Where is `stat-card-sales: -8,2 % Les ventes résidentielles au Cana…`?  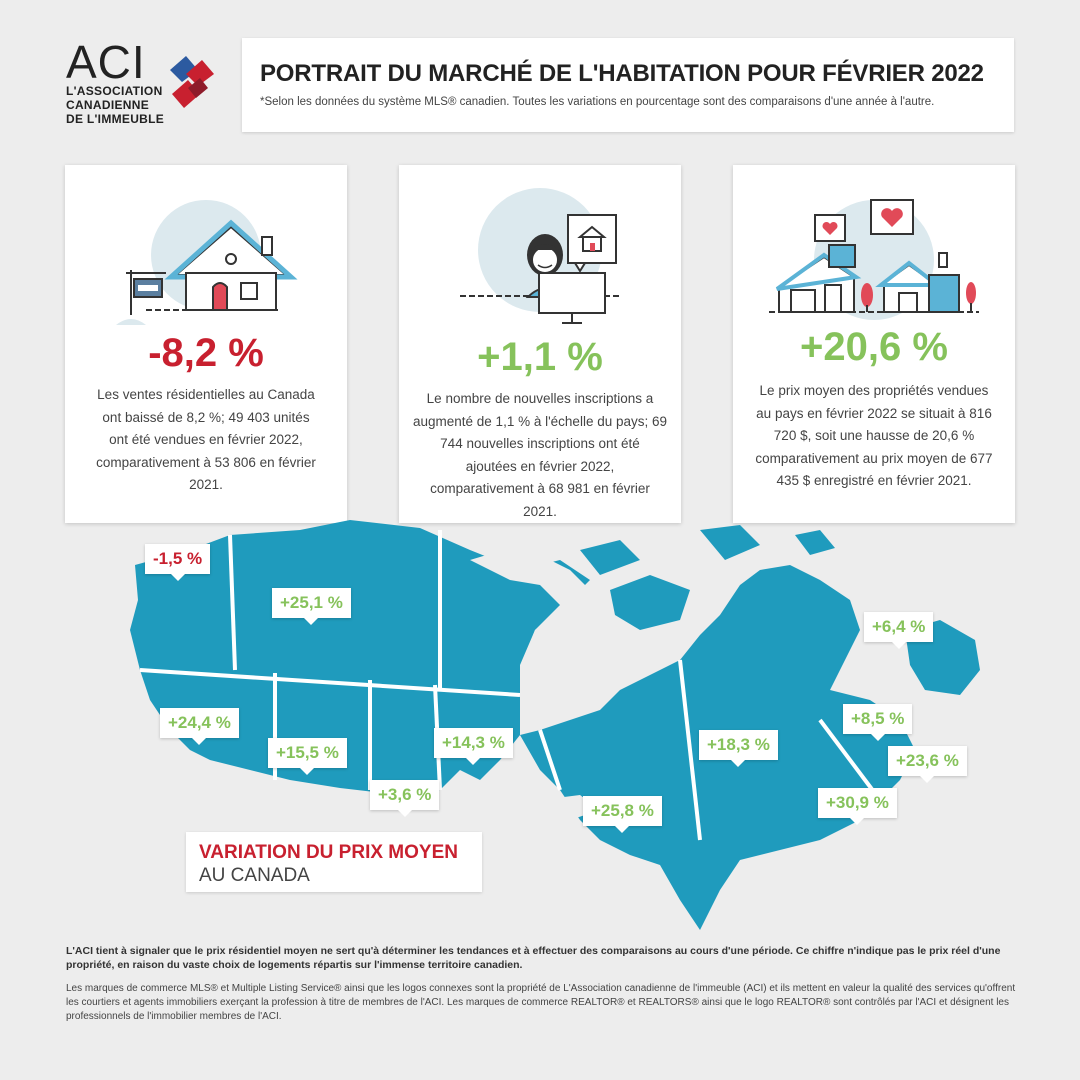
stat-card-sales: -8,2 % Les ventes résidentielles au Cana… is located at coordinates (206, 344).